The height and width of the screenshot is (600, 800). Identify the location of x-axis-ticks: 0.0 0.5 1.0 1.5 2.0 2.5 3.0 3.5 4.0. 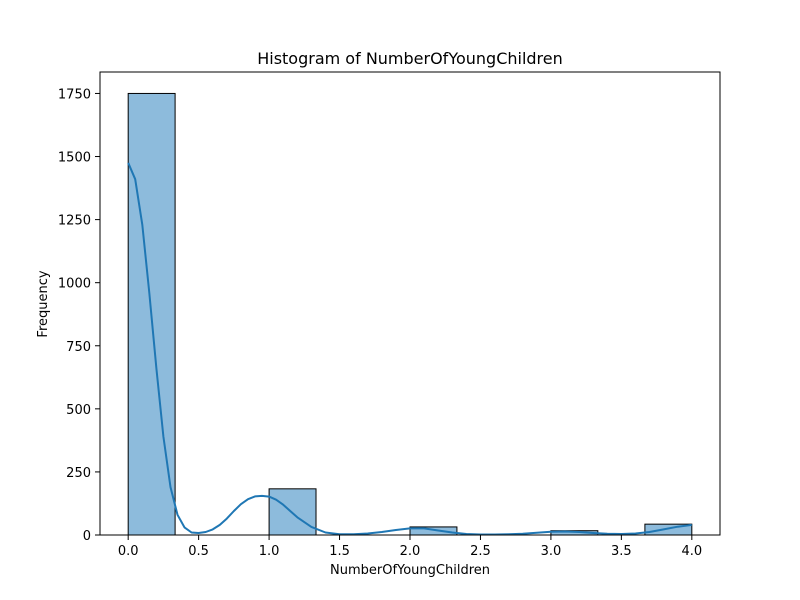
(410, 547).